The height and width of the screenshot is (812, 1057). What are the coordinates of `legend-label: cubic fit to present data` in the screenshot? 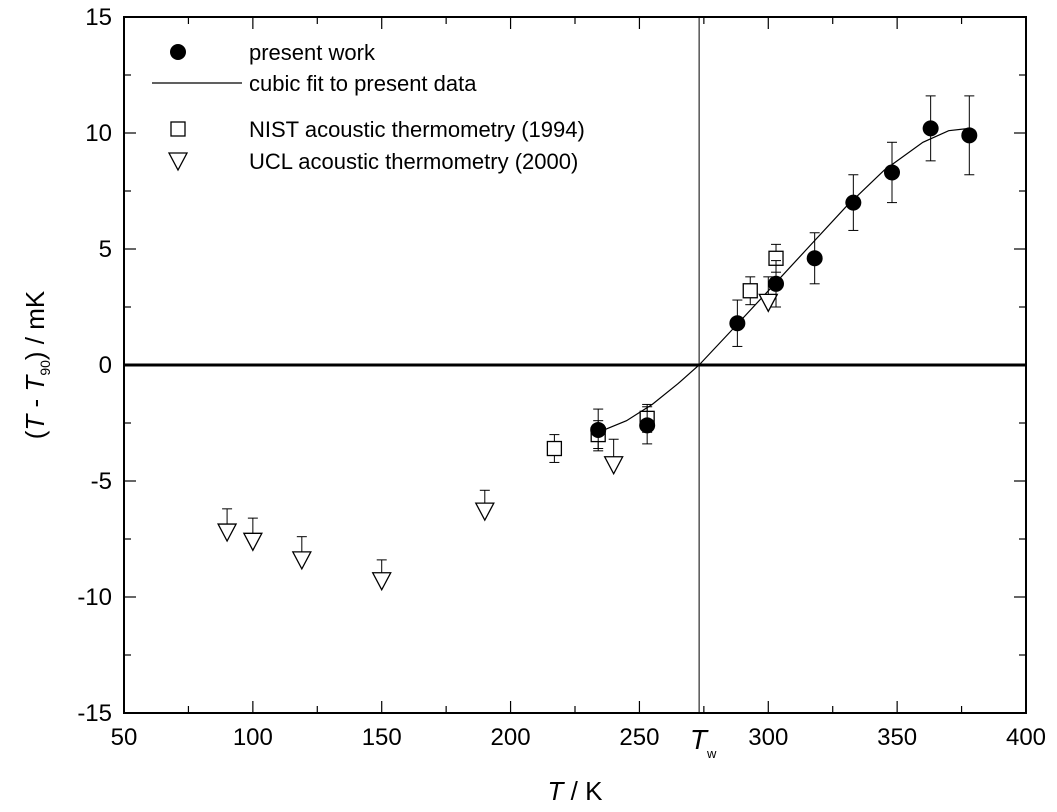 It's located at (363, 83).